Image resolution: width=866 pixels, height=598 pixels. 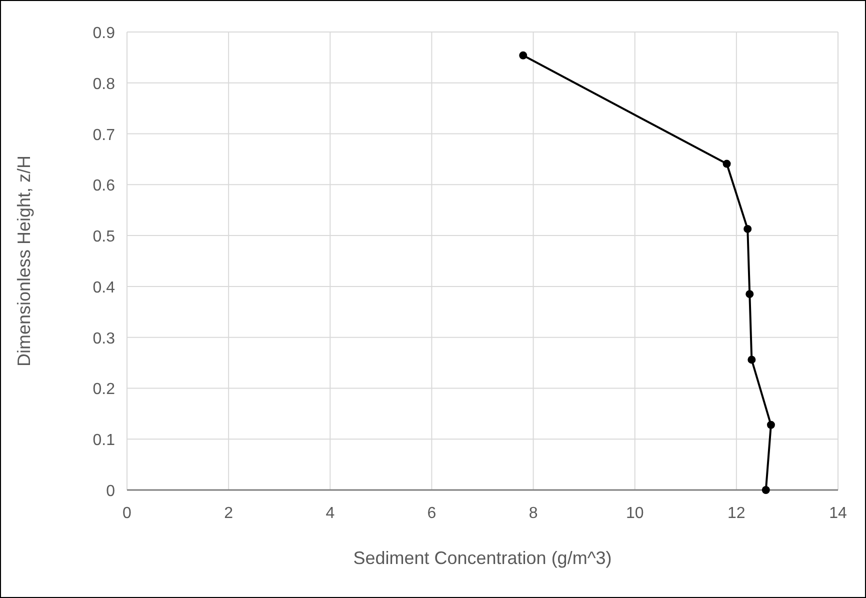 What do you see at coordinates (104, 33) in the screenshot?
I see `y-tick-label: 0.9` at bounding box center [104, 33].